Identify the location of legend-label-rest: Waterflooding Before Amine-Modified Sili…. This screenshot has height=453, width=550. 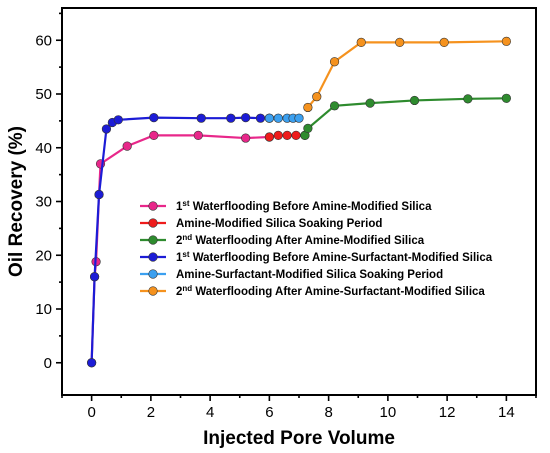
(311, 207).